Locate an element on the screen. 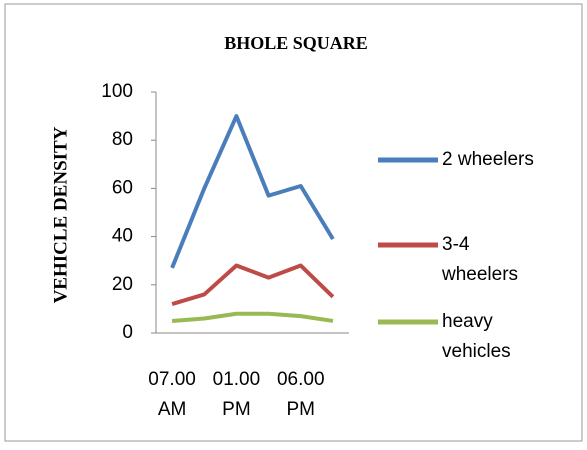 This screenshot has height=450, width=587. legend-label: 2 wheelers is located at coordinates (488, 159).